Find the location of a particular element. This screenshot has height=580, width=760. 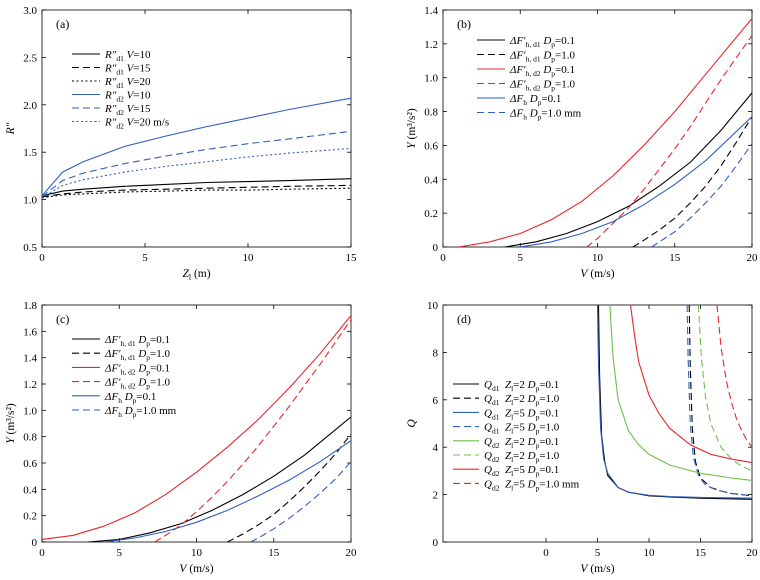

x-axis-label: Zl (m) is located at coordinates (196, 275).